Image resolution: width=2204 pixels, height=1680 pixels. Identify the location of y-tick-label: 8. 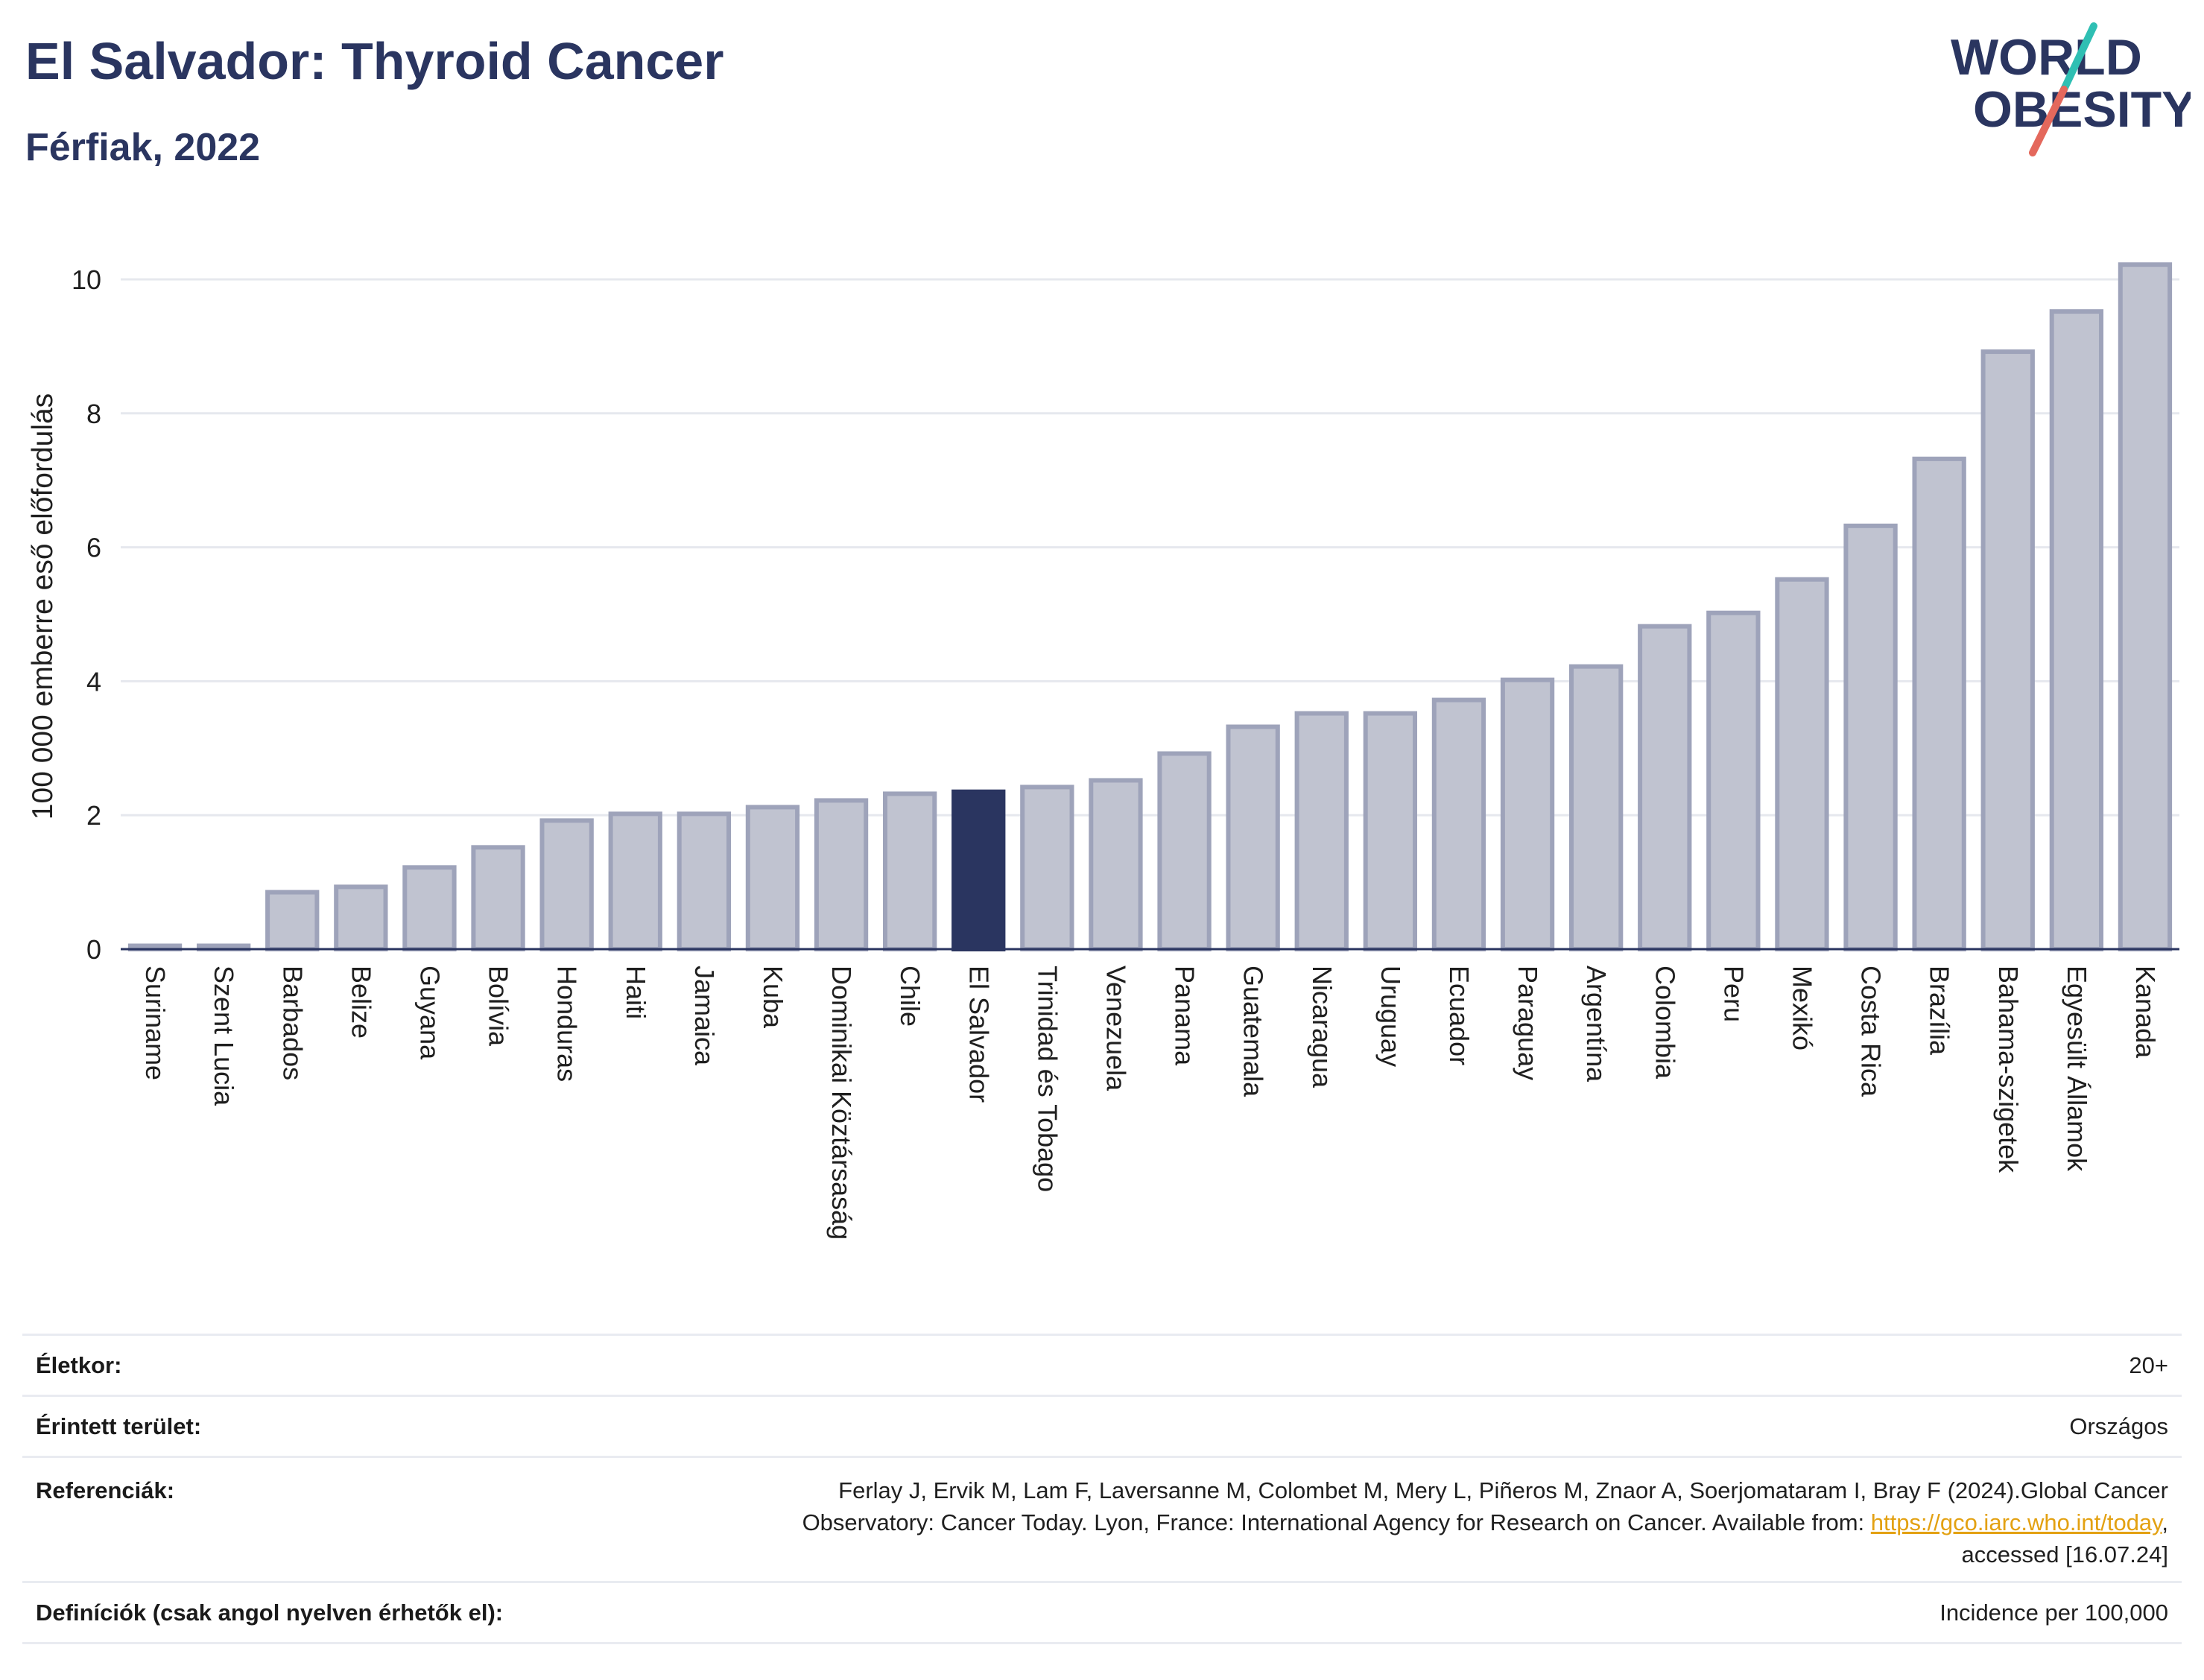
(93, 414).